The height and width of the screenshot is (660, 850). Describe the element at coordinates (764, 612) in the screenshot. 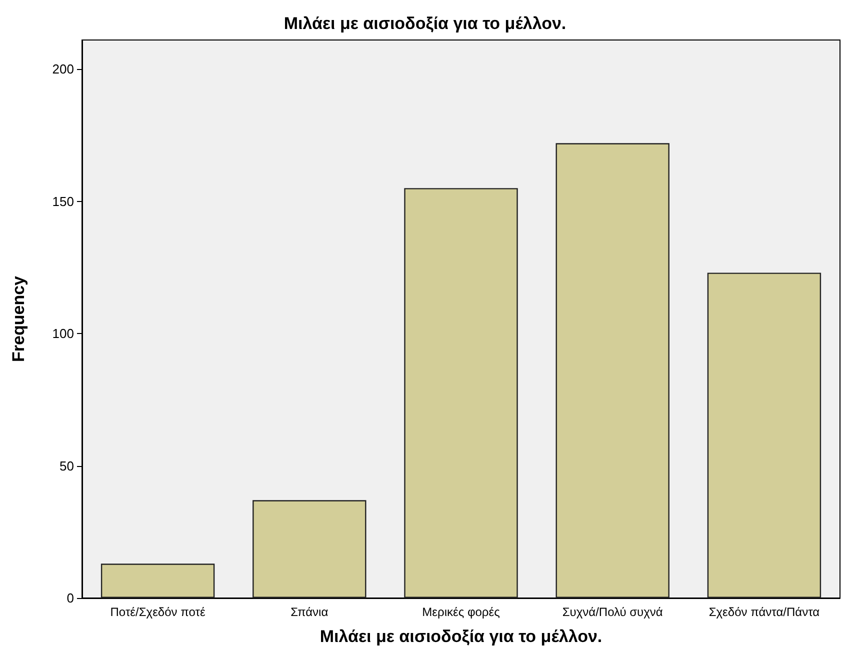

I see `x-tick-label: Σχεδόν πάντα/Πάντα` at that location.